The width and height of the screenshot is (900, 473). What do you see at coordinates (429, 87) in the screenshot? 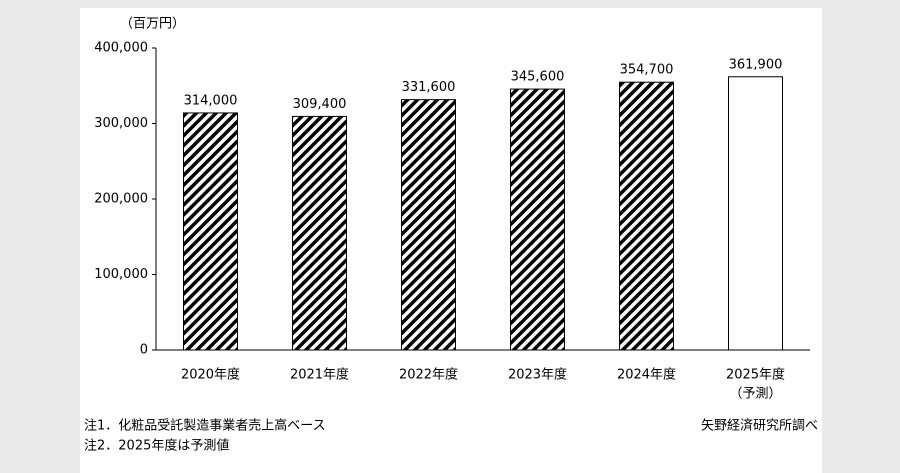
I see `value-label: 331,600` at bounding box center [429, 87].